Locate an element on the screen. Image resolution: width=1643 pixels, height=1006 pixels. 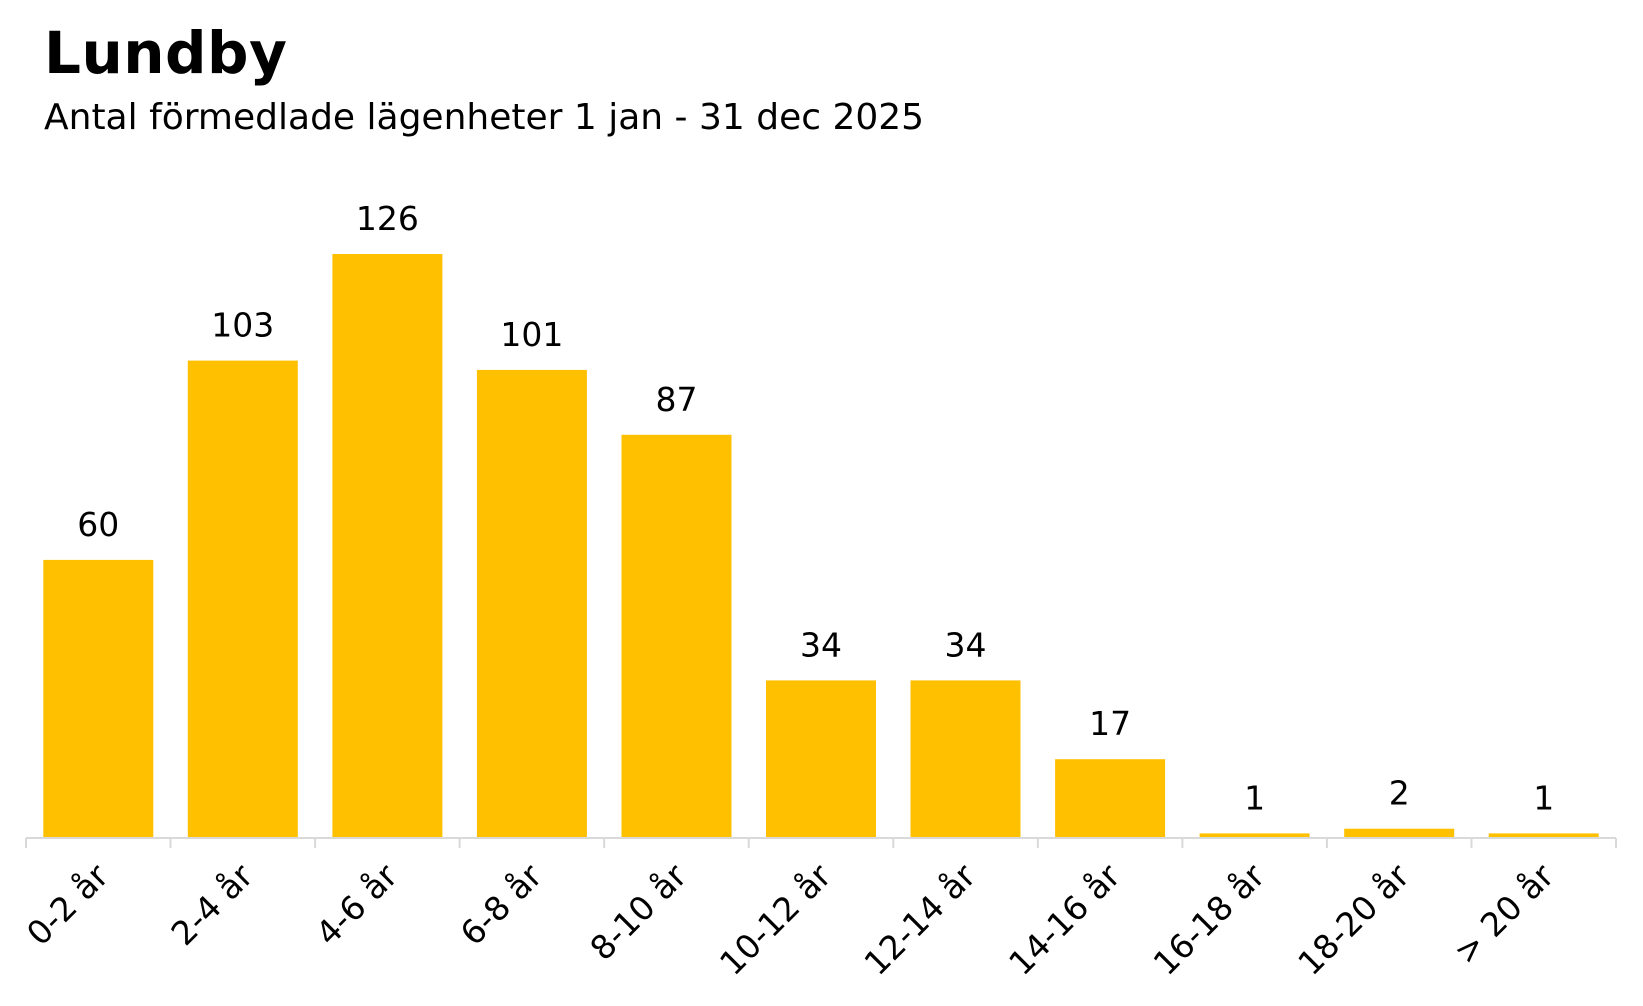
x-tick-label: > 20 år is located at coordinates (1504, 914).